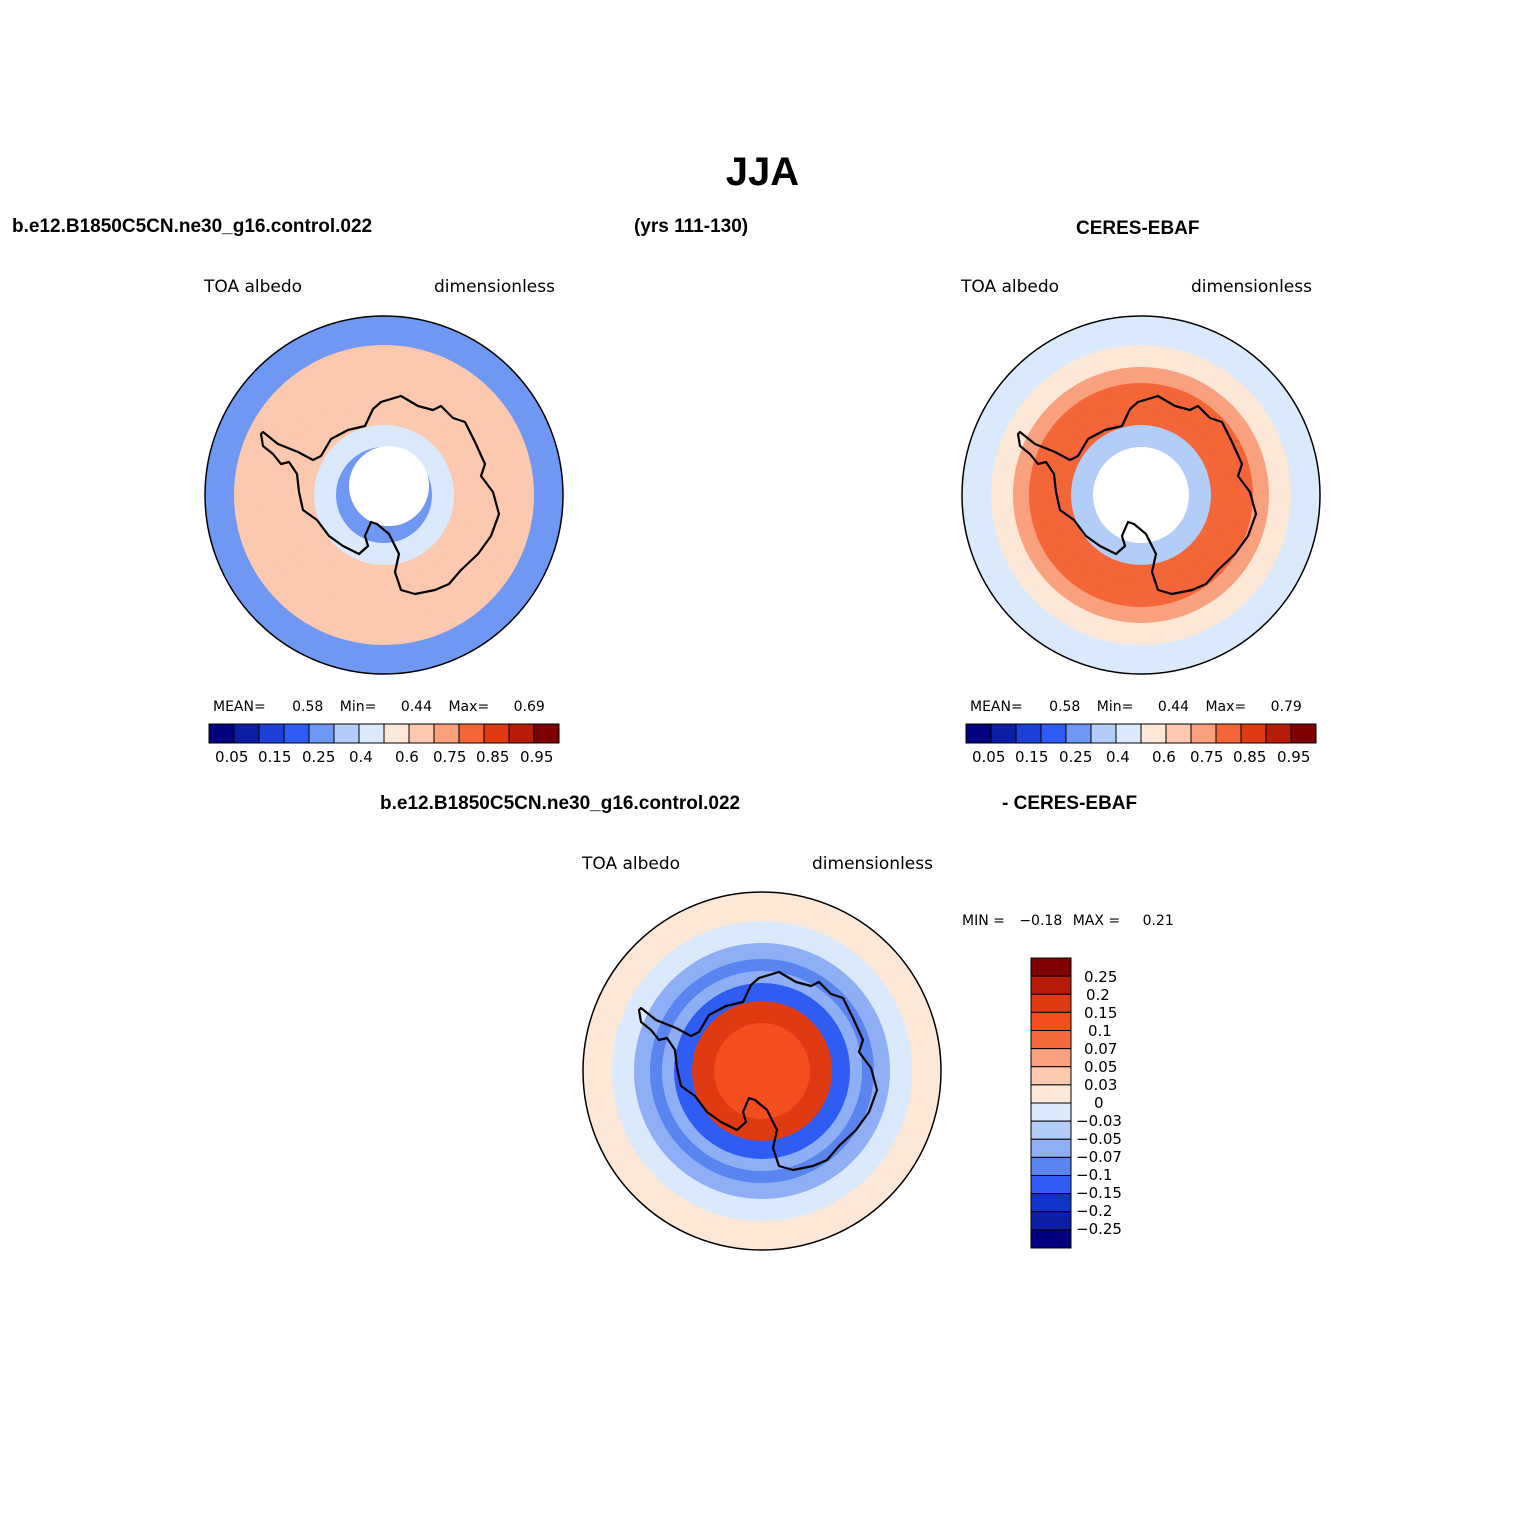  I want to click on min-value: 0.44, so click(1173, 707).